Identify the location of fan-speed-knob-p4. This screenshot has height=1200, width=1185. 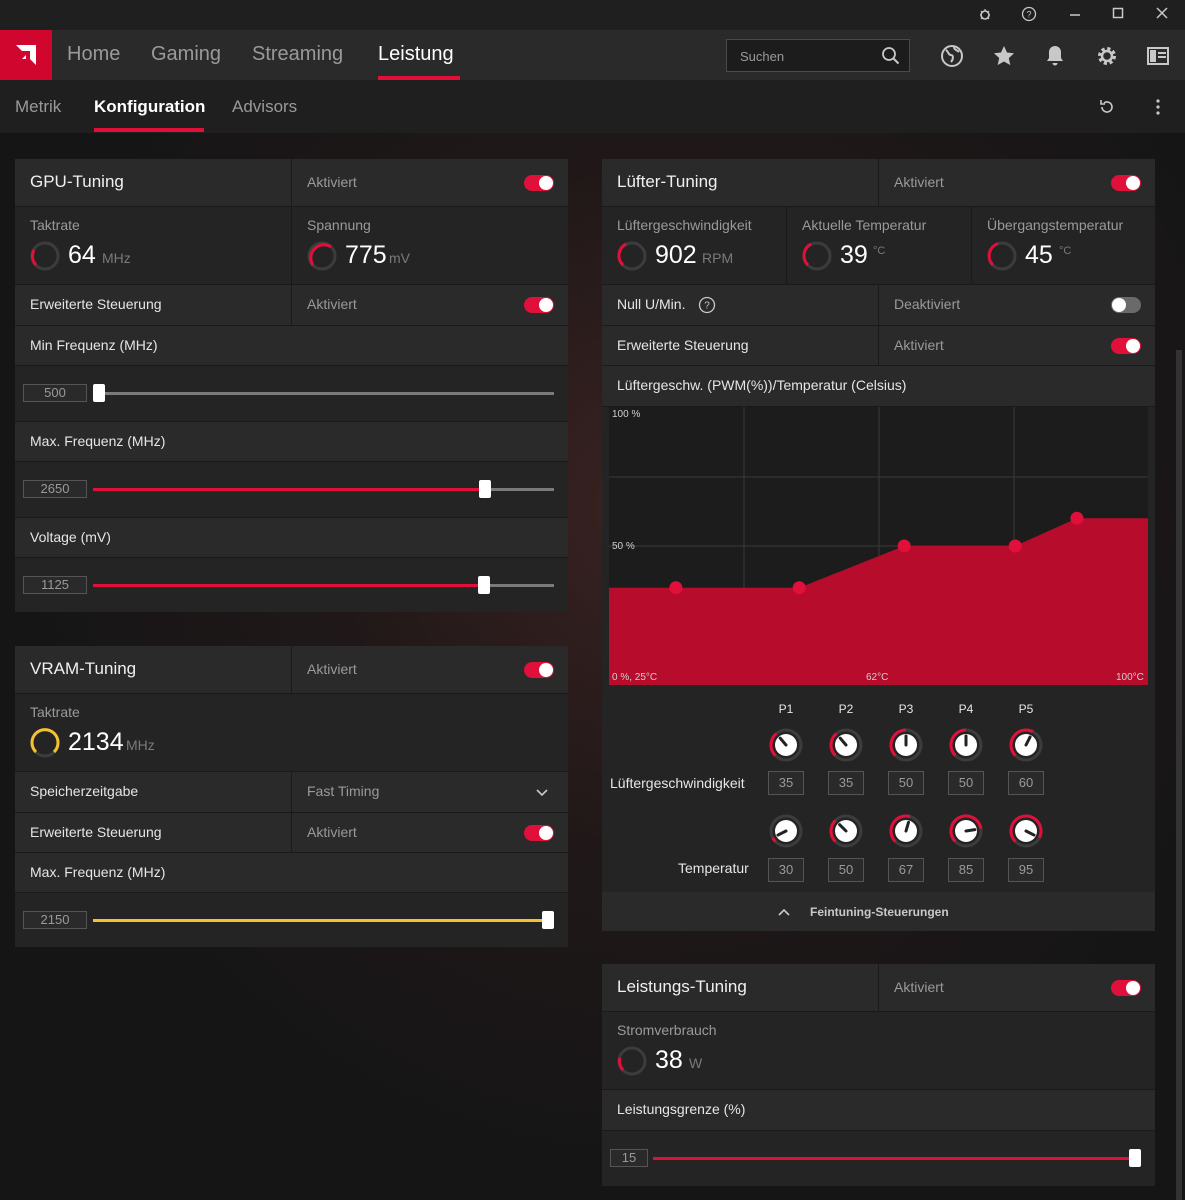
(966, 745).